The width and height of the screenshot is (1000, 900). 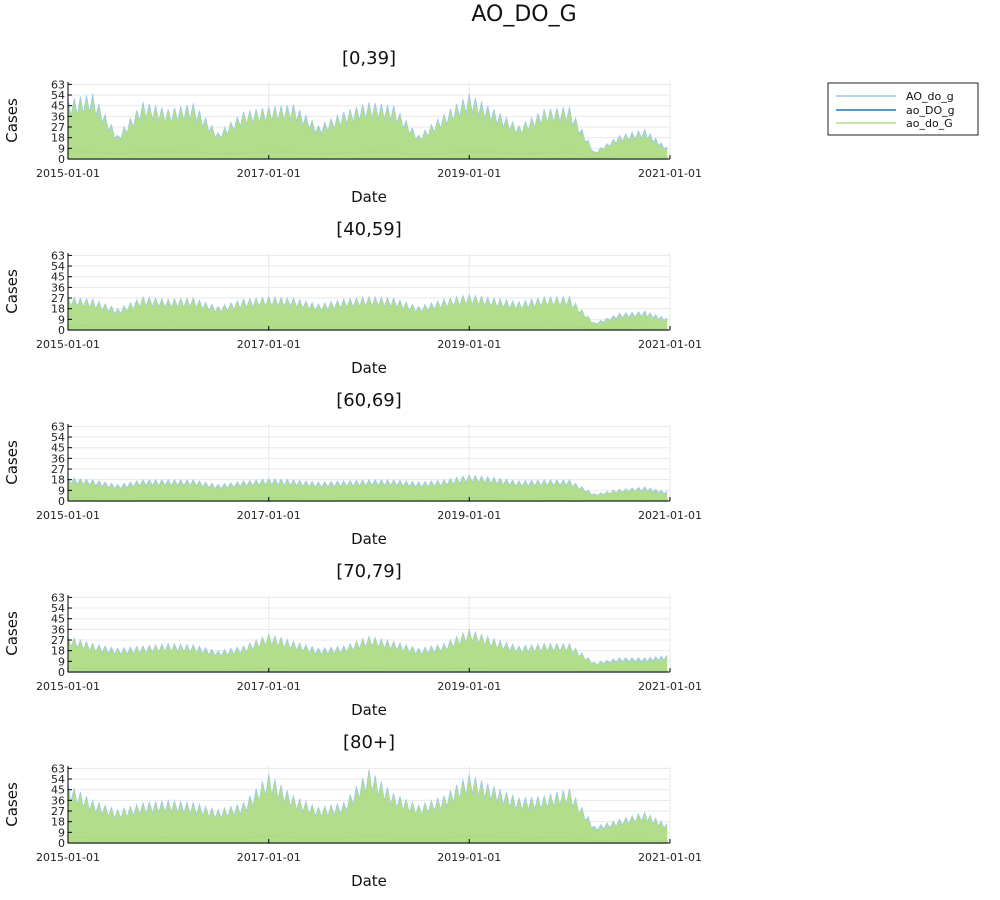 What do you see at coordinates (523, 14) in the screenshot?
I see `figure-title: AO_DO_G` at bounding box center [523, 14].